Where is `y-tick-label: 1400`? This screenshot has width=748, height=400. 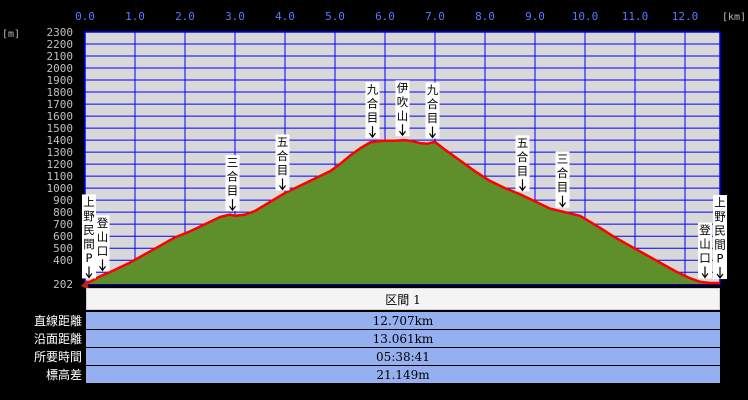
y-tick-label: 1400 is located at coordinates (60, 140).